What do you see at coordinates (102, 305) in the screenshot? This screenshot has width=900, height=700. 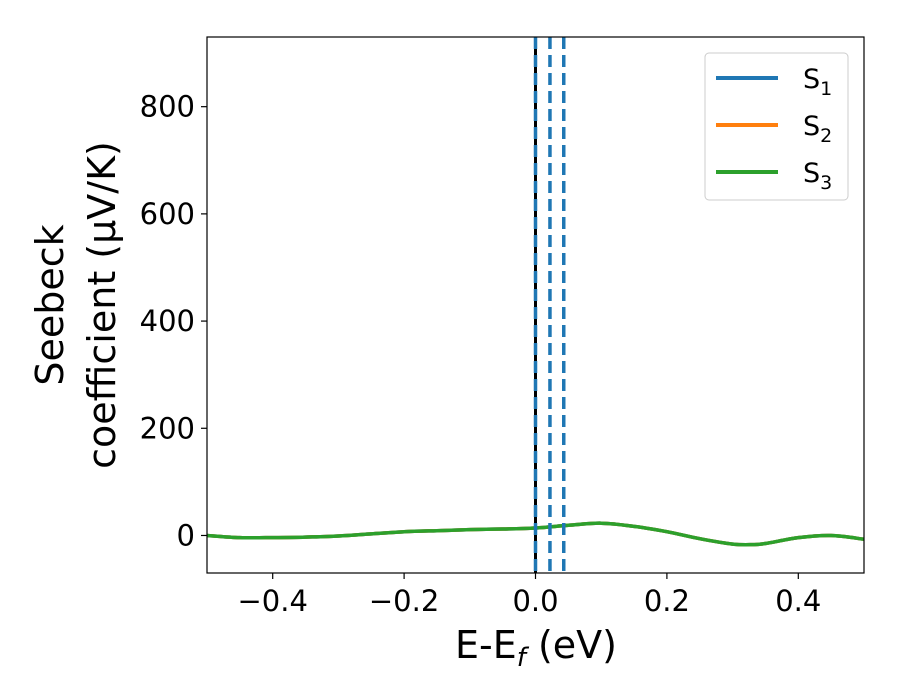 I see `y-axis-label-line2: coefficient (μV/K)` at bounding box center [102, 305].